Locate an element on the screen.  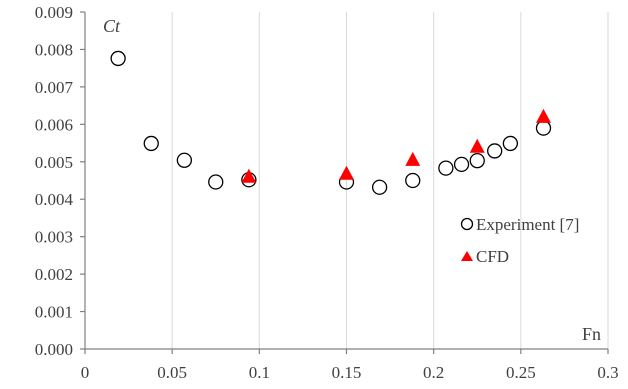
x-tick-label: 0 is located at coordinates (85, 372).